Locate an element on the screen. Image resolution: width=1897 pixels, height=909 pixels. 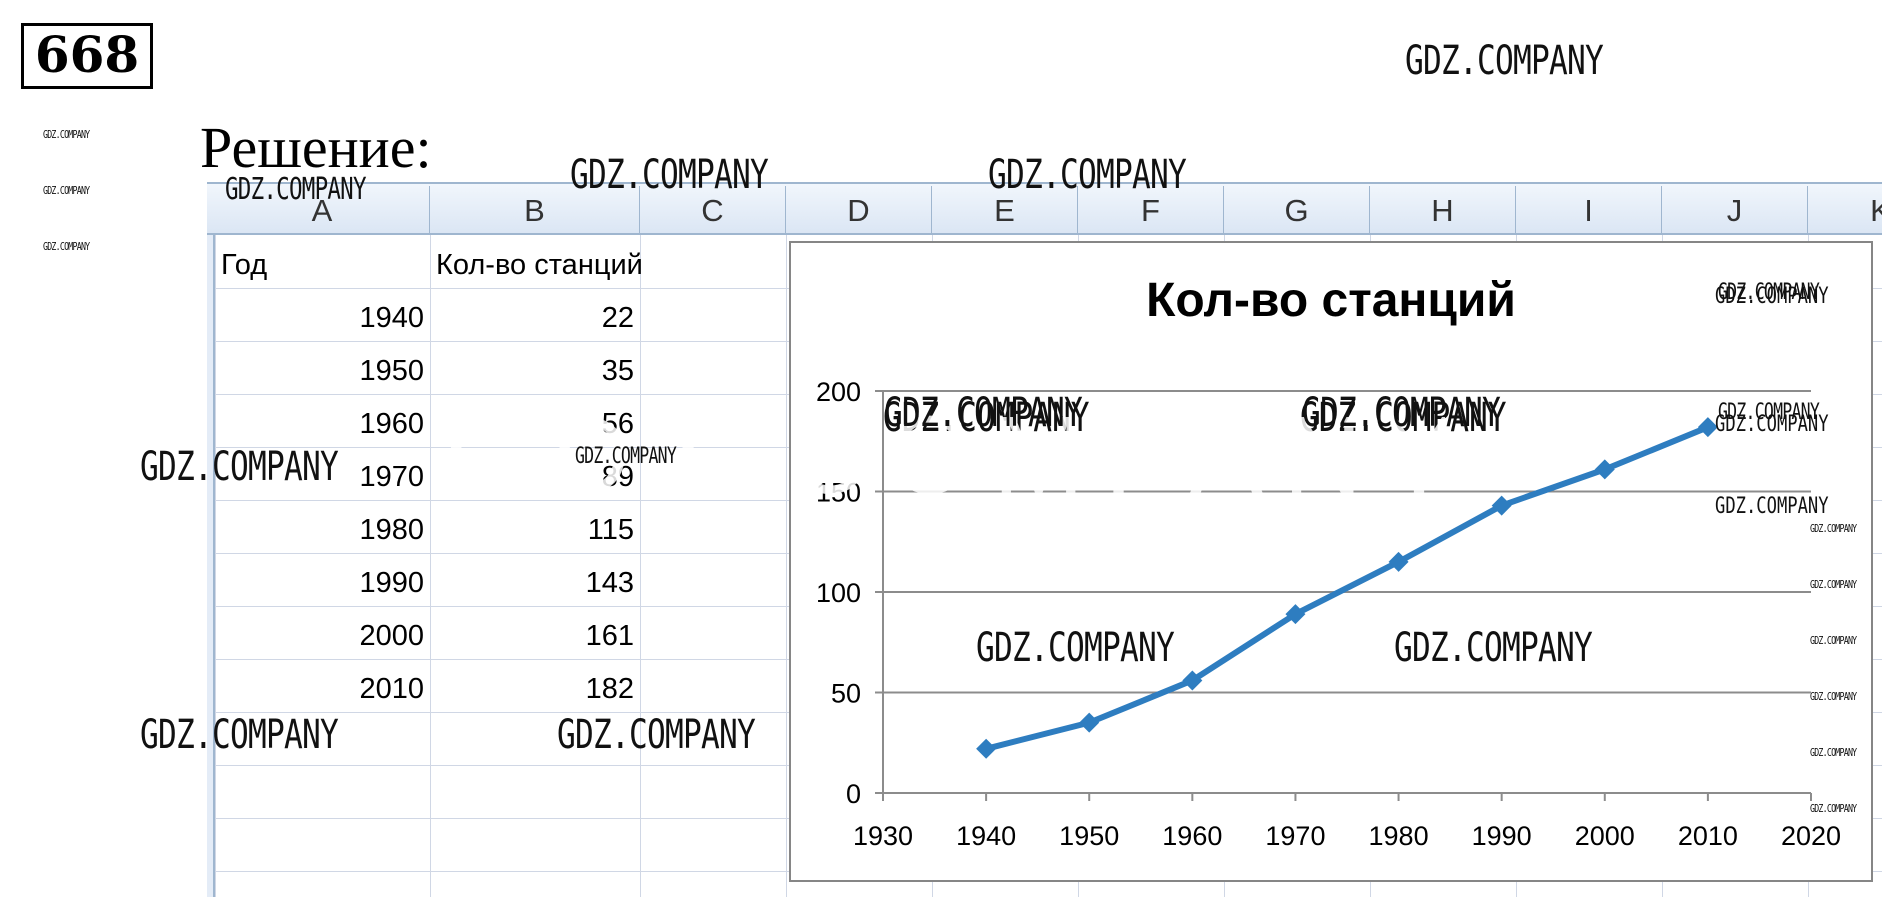
x-tick-label: 2020 is located at coordinates (1811, 836).